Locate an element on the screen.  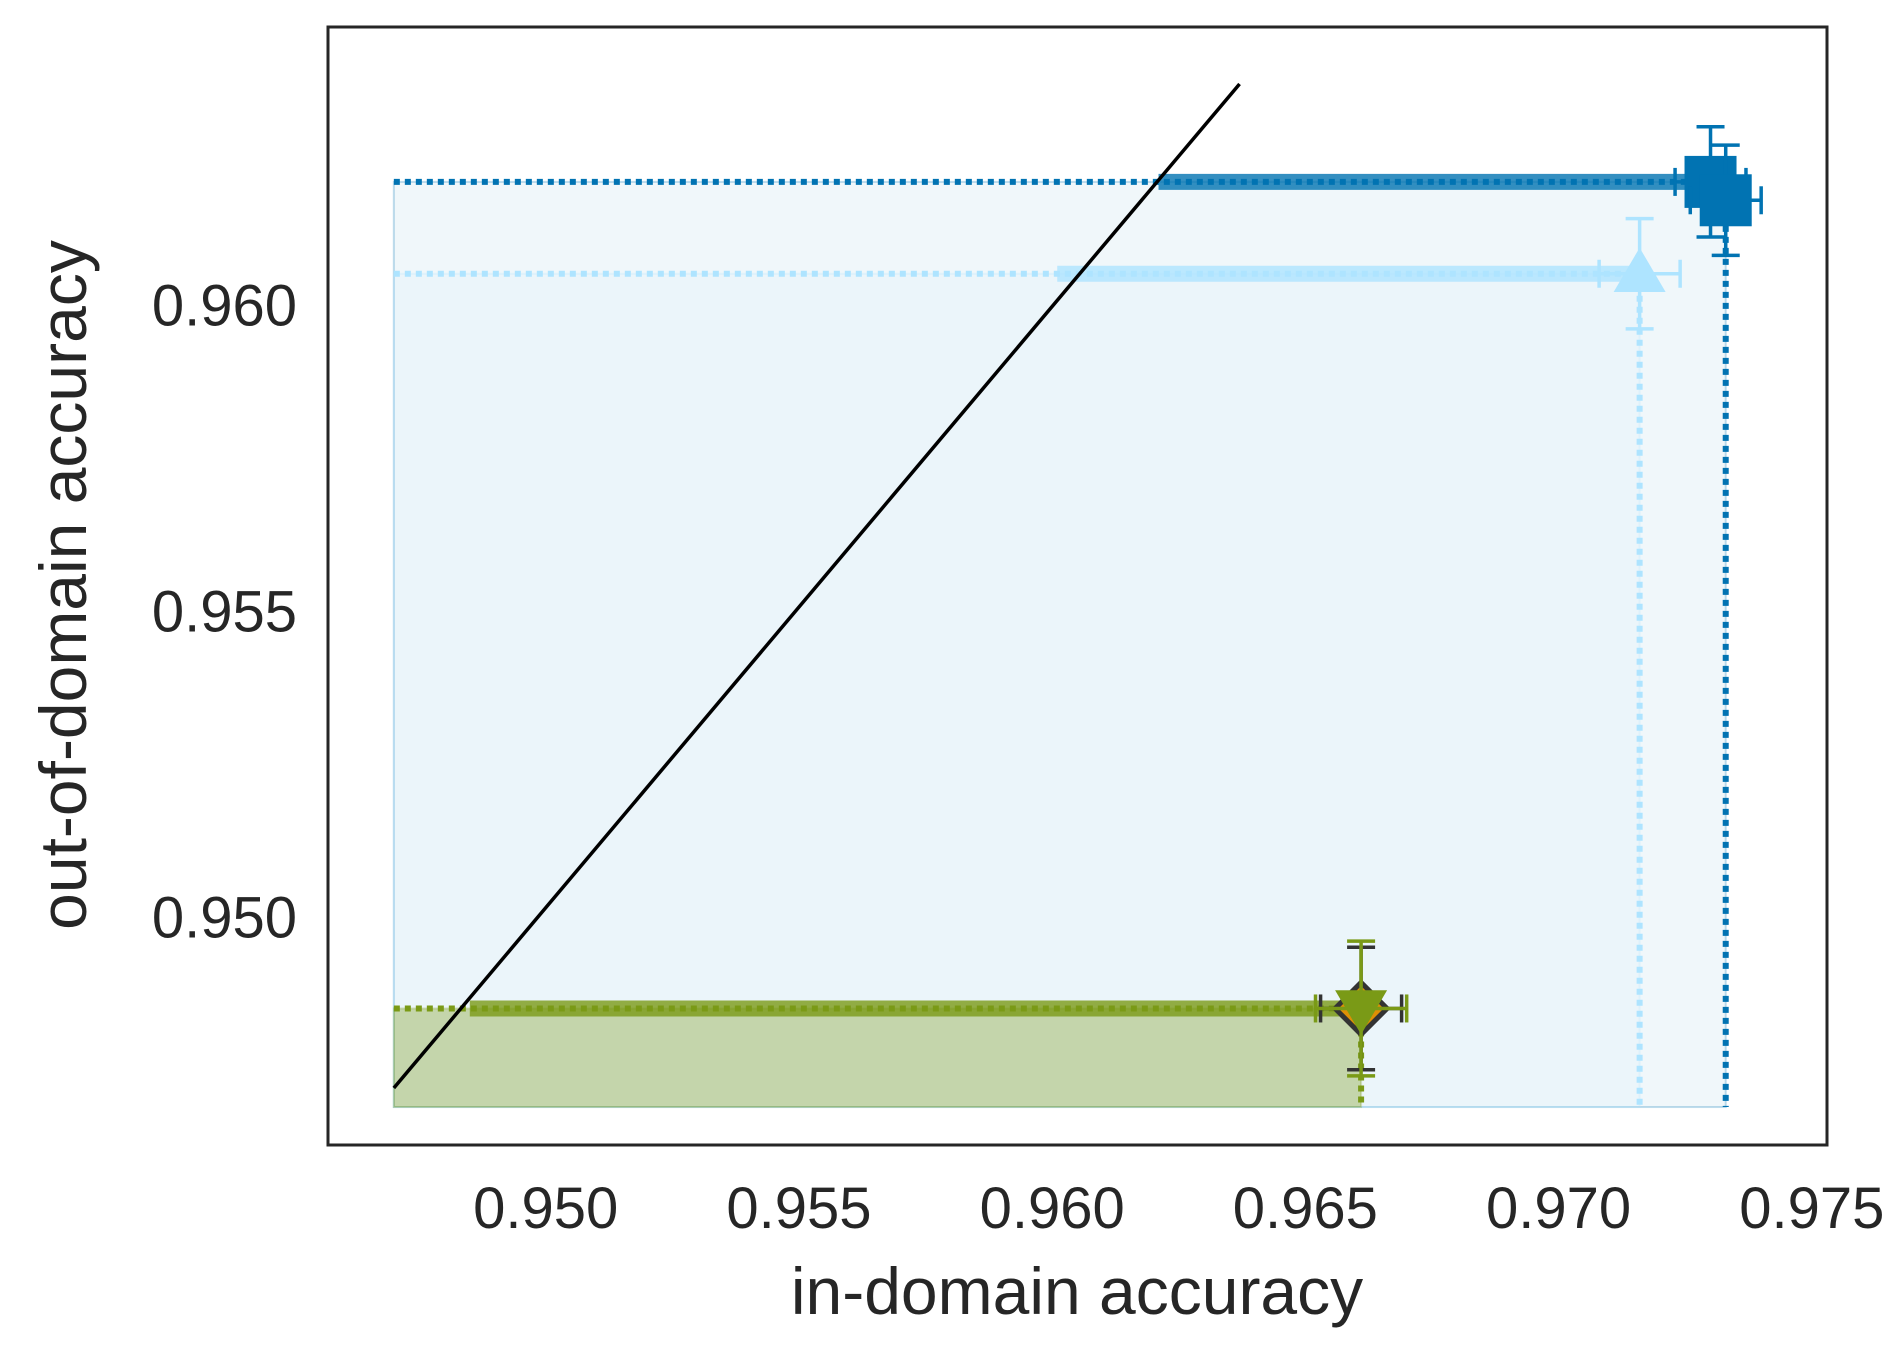
y-tick-label: 0.955 is located at coordinates (224, 611).